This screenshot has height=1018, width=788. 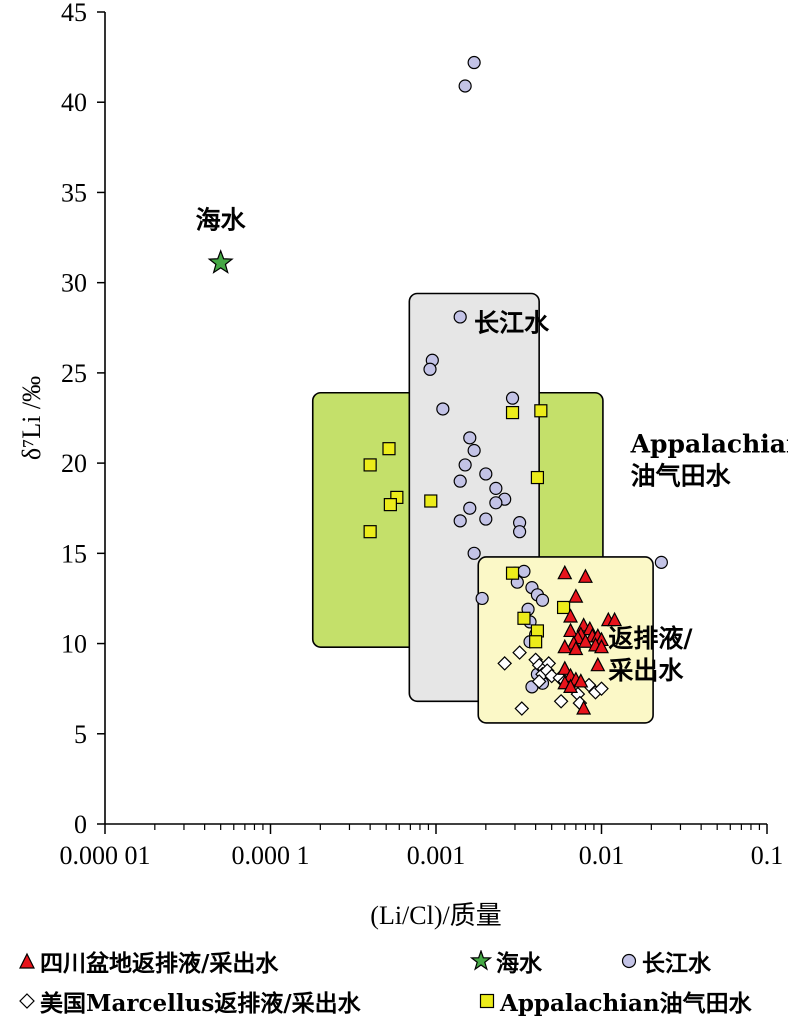 I want to click on region-label-0: Appalachian 油气田水, so click(x=709, y=459).